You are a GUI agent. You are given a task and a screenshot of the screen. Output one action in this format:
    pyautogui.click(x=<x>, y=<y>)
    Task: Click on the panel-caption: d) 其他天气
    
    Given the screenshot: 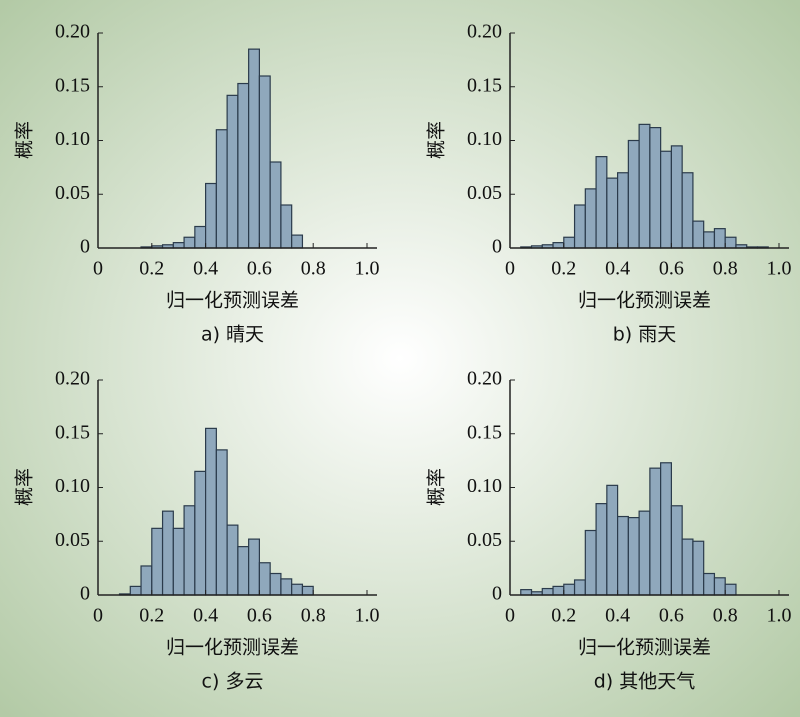 What is the action you would take?
    pyautogui.click(x=645, y=682)
    